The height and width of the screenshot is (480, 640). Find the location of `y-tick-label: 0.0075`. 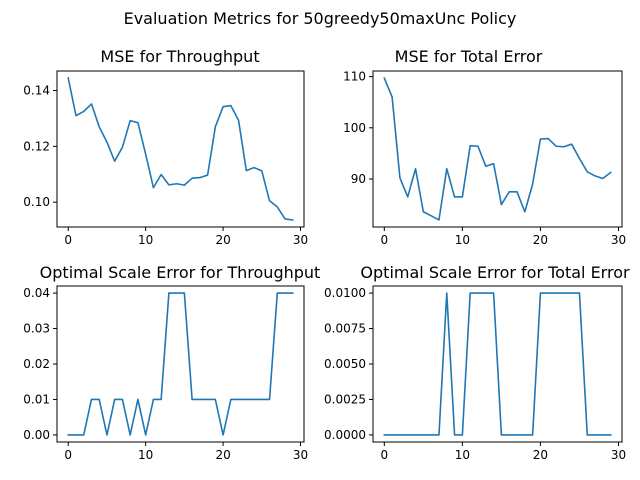

y-tick-label: 0.0075 is located at coordinates (345, 329).